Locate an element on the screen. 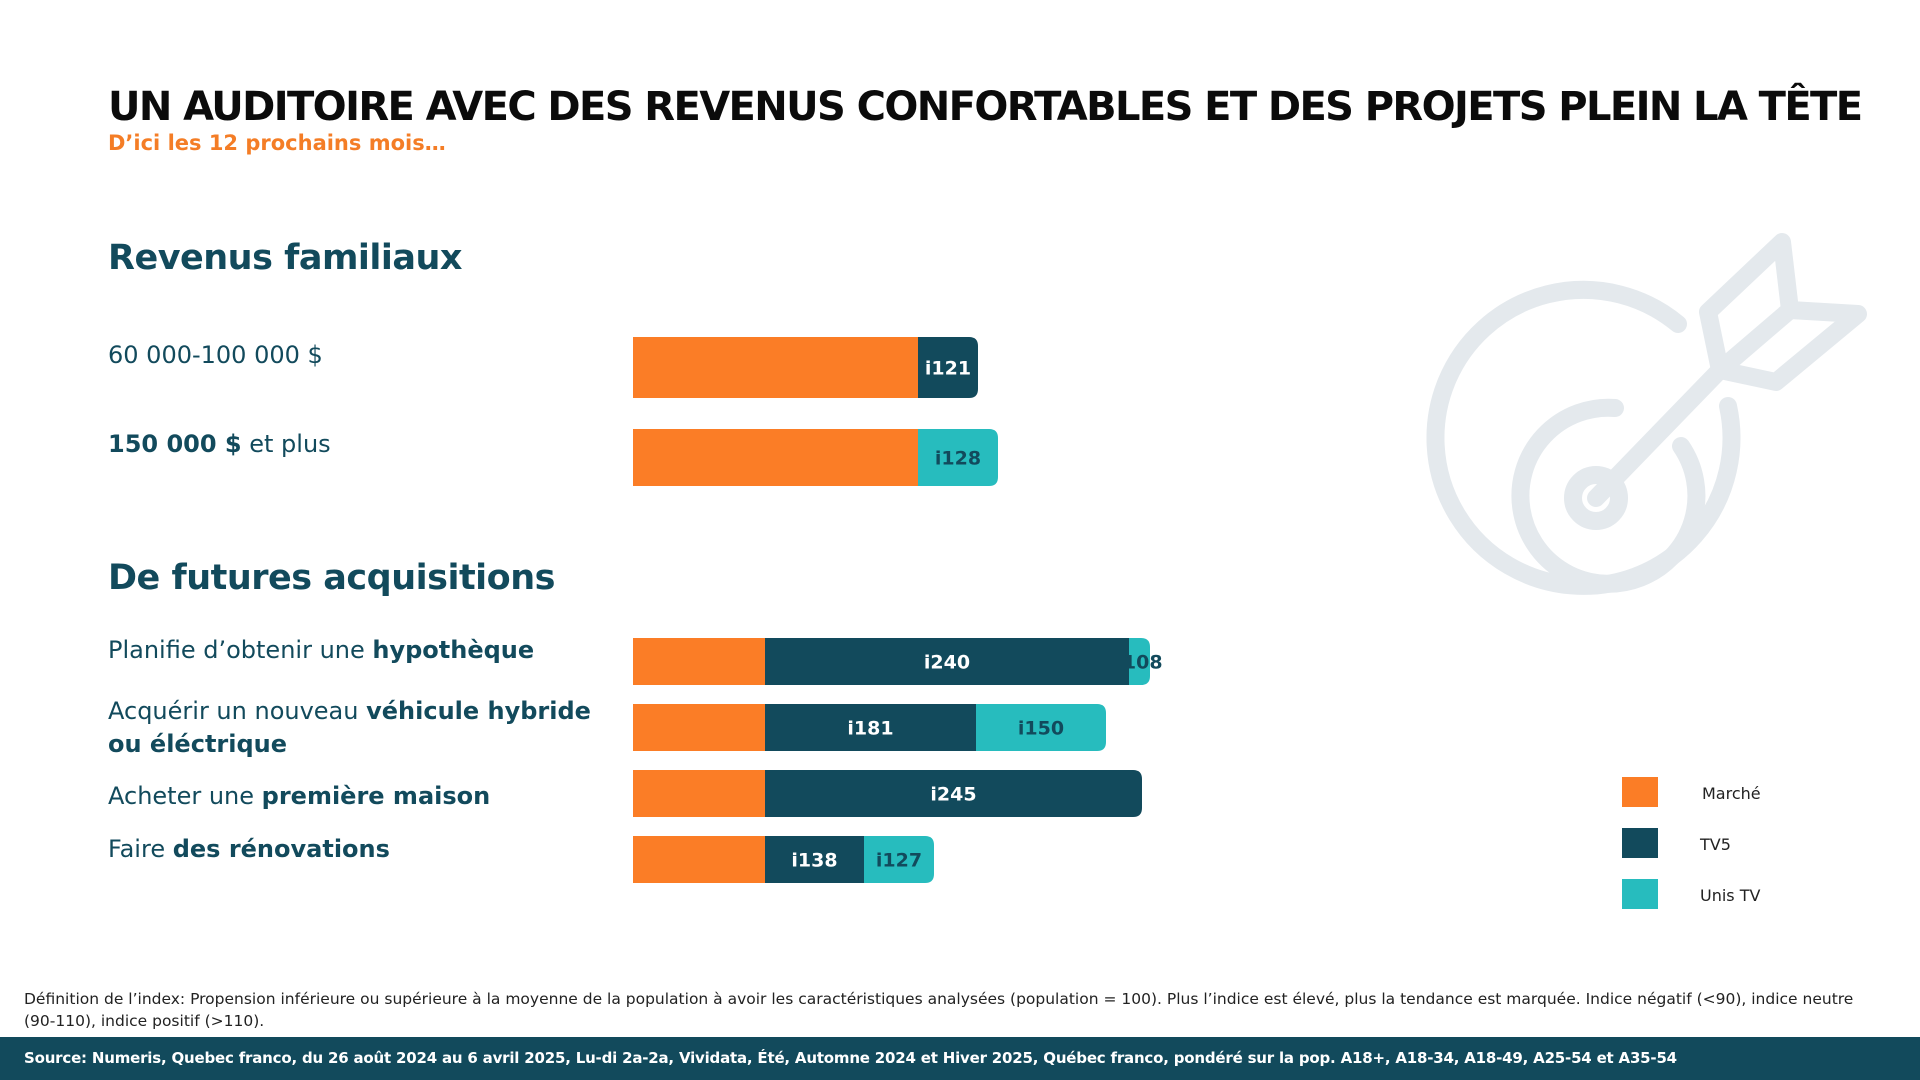 This screenshot has height=1080, width=1920. bar-index-label: i245 is located at coordinates (953, 795).